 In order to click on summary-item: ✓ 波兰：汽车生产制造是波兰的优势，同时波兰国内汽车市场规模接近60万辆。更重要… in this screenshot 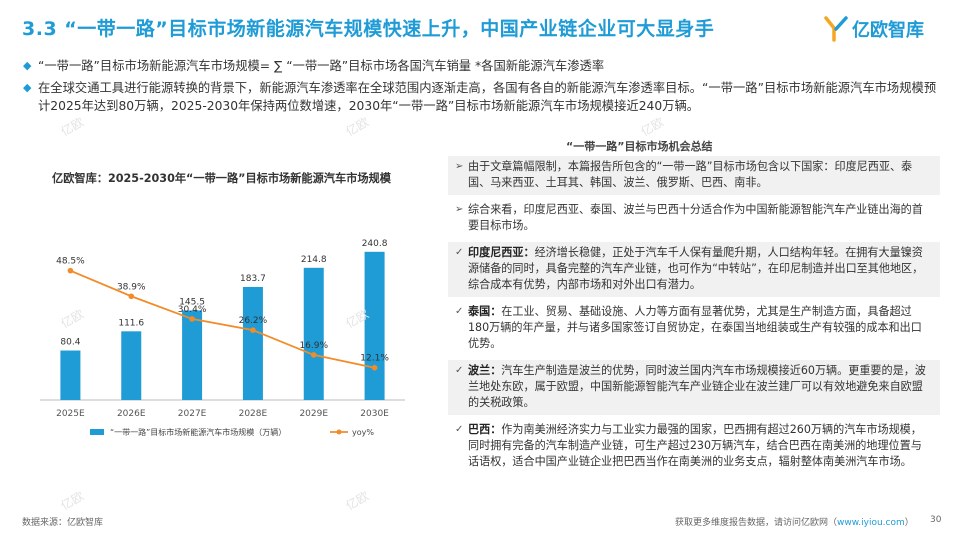, I will do `click(694, 387)`.